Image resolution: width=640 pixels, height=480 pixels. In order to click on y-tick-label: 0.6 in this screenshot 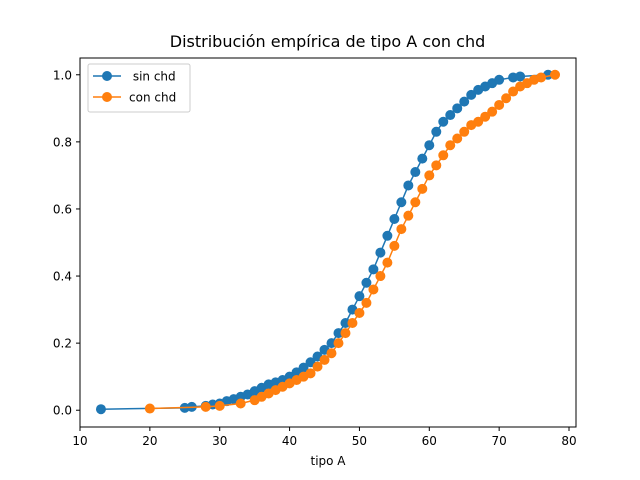, I will do `click(62, 209)`.